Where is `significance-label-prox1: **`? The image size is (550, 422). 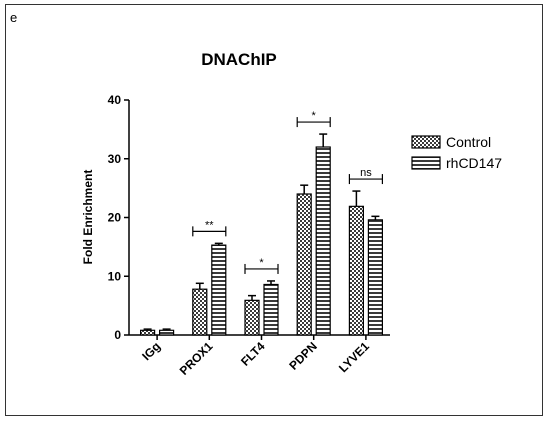
significance-label-prox1: ** is located at coordinates (209, 225).